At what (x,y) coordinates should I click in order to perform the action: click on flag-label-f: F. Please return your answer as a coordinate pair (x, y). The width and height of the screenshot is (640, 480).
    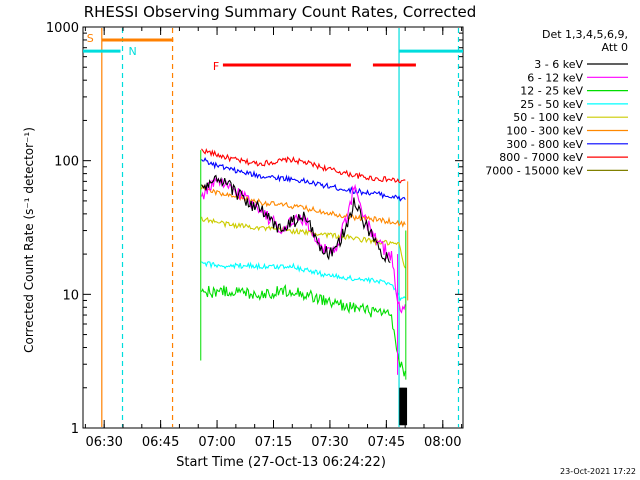
    Looking at the image, I should click on (216, 66).